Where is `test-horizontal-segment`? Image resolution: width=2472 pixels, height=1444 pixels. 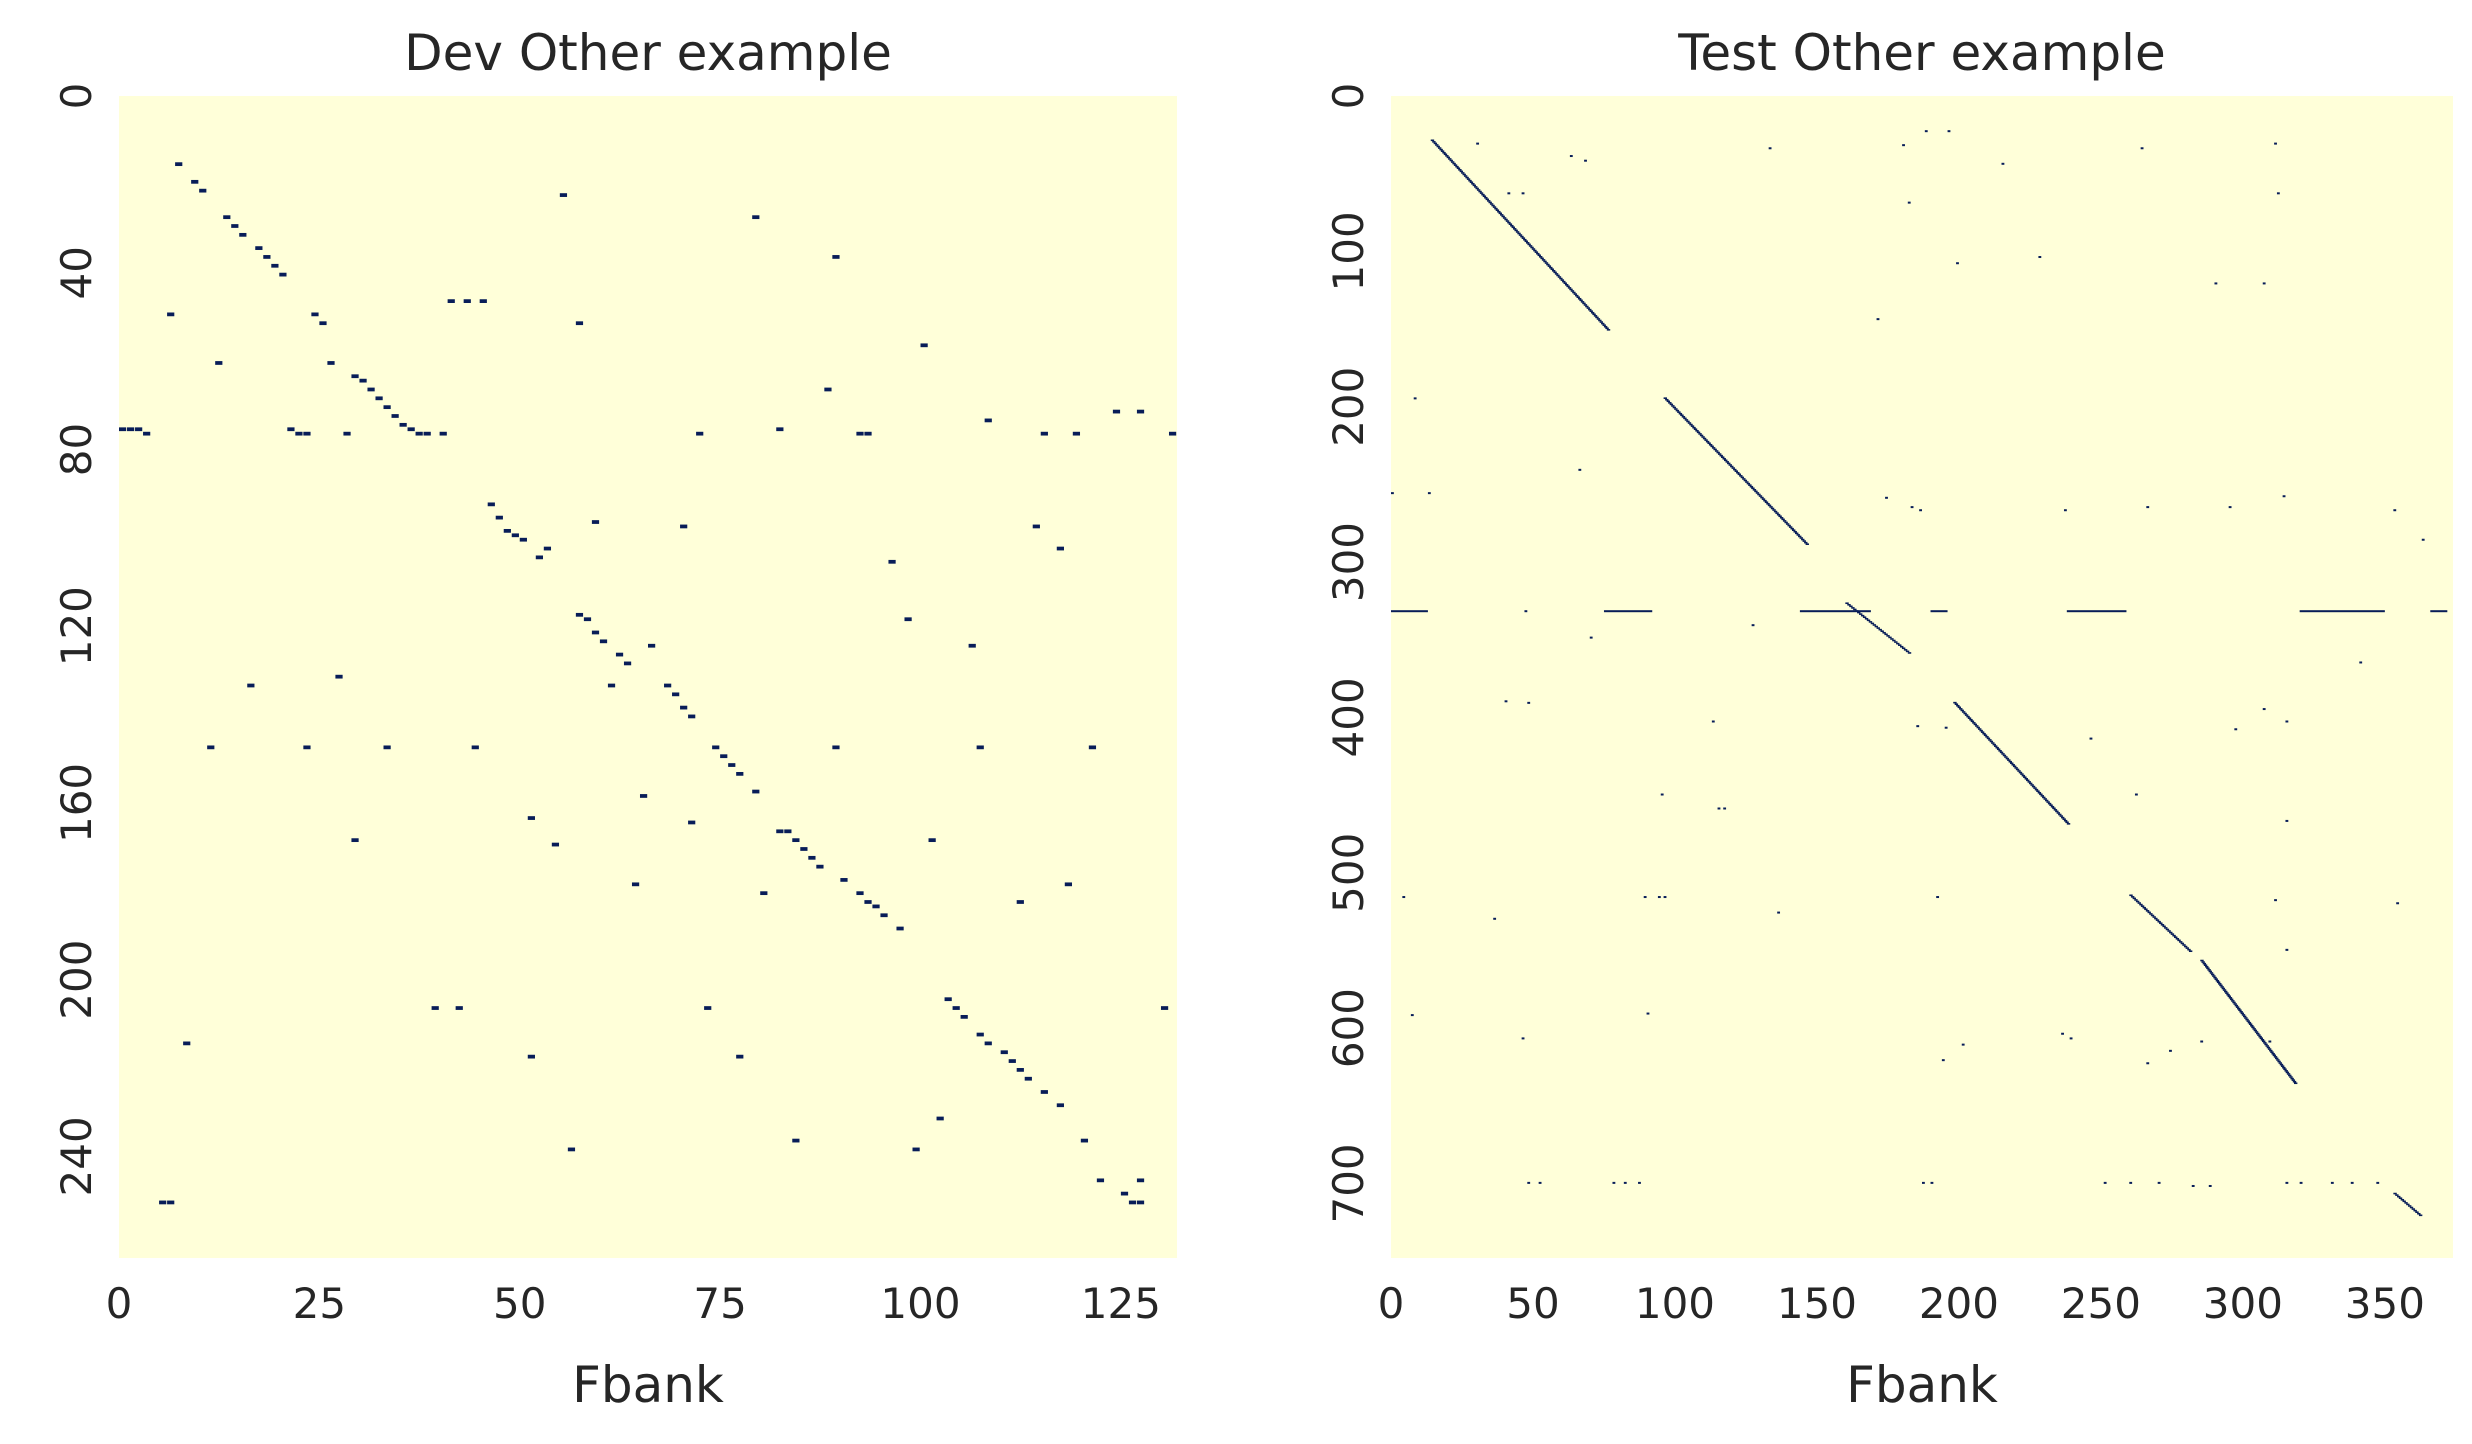
test-horizontal-segment is located at coordinates (1939, 611).